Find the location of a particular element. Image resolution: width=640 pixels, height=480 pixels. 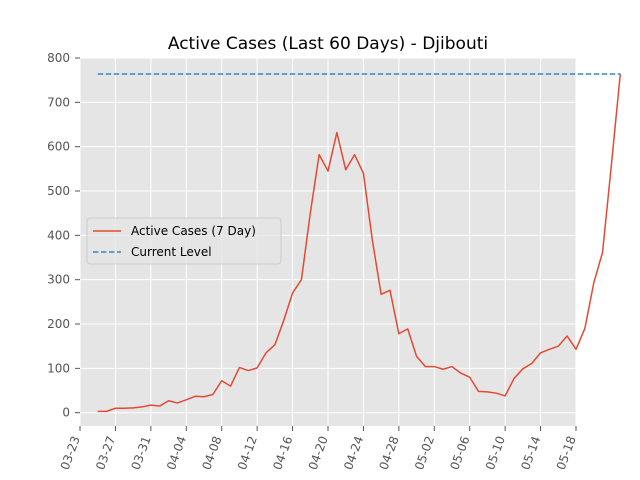

x-tick-label: 04-12 is located at coordinates (247, 453).